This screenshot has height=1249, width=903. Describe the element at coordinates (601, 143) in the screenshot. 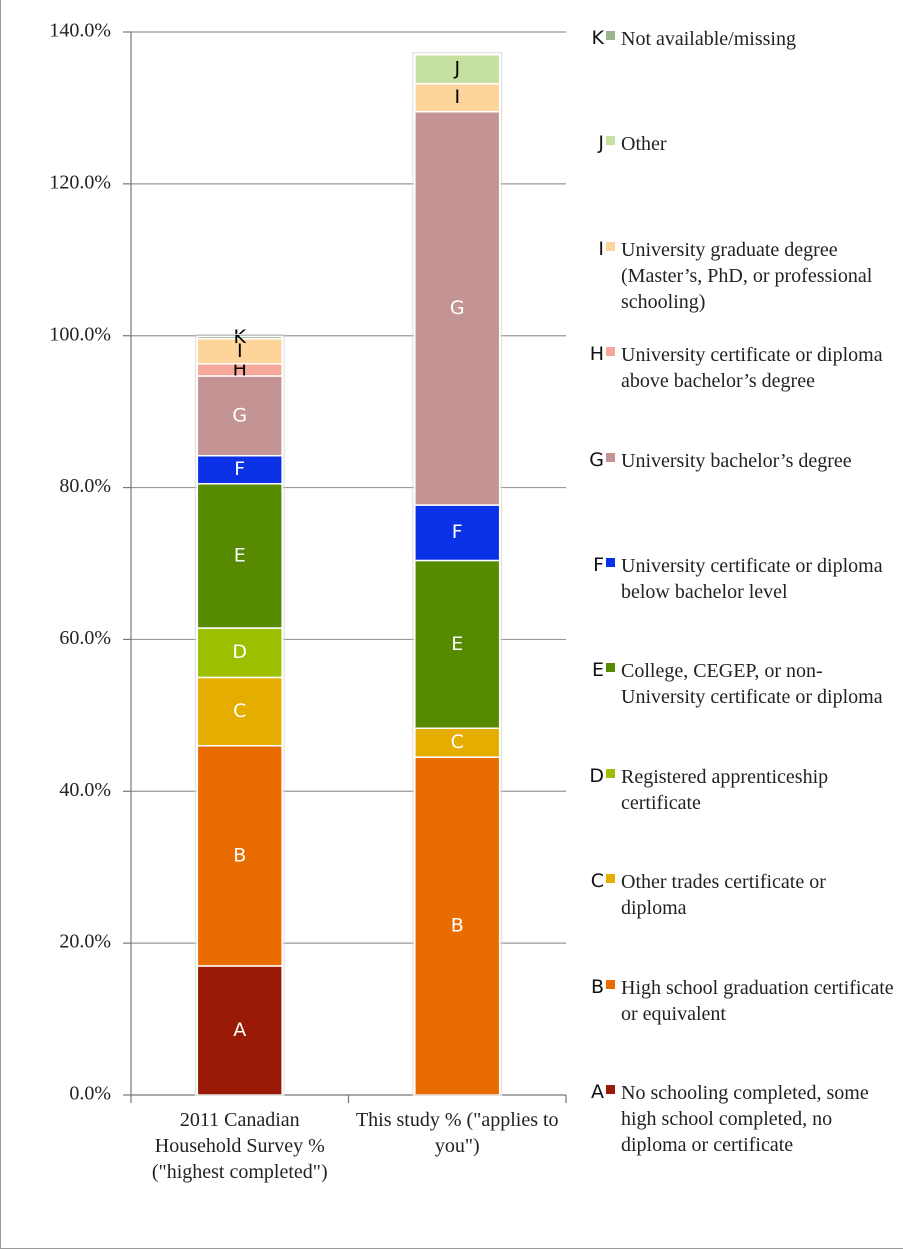

I see `legend-key: J` at that location.